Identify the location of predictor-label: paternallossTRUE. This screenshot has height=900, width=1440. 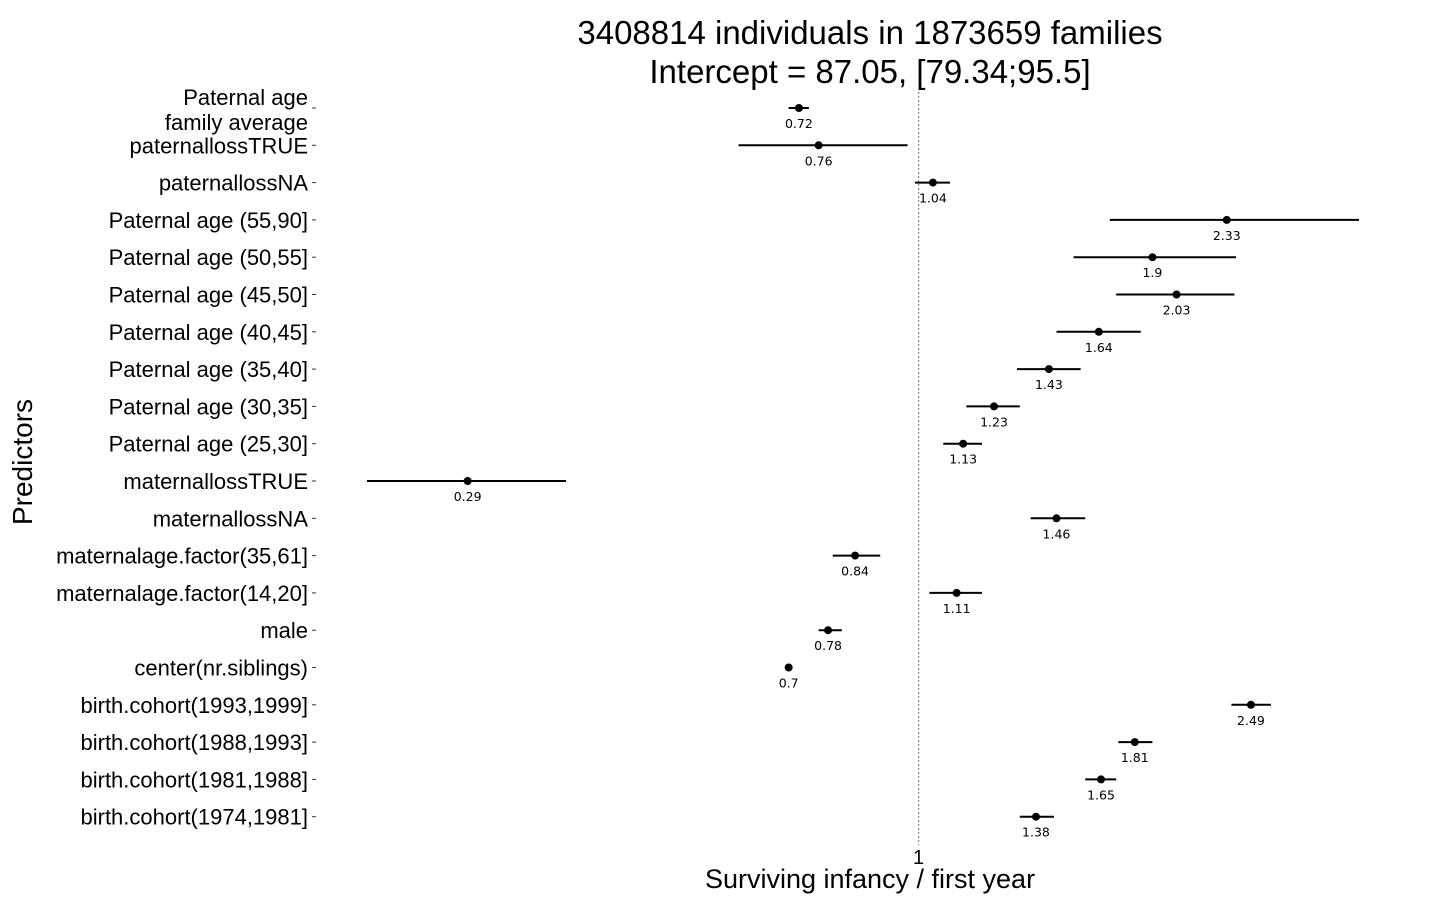
(218, 145).